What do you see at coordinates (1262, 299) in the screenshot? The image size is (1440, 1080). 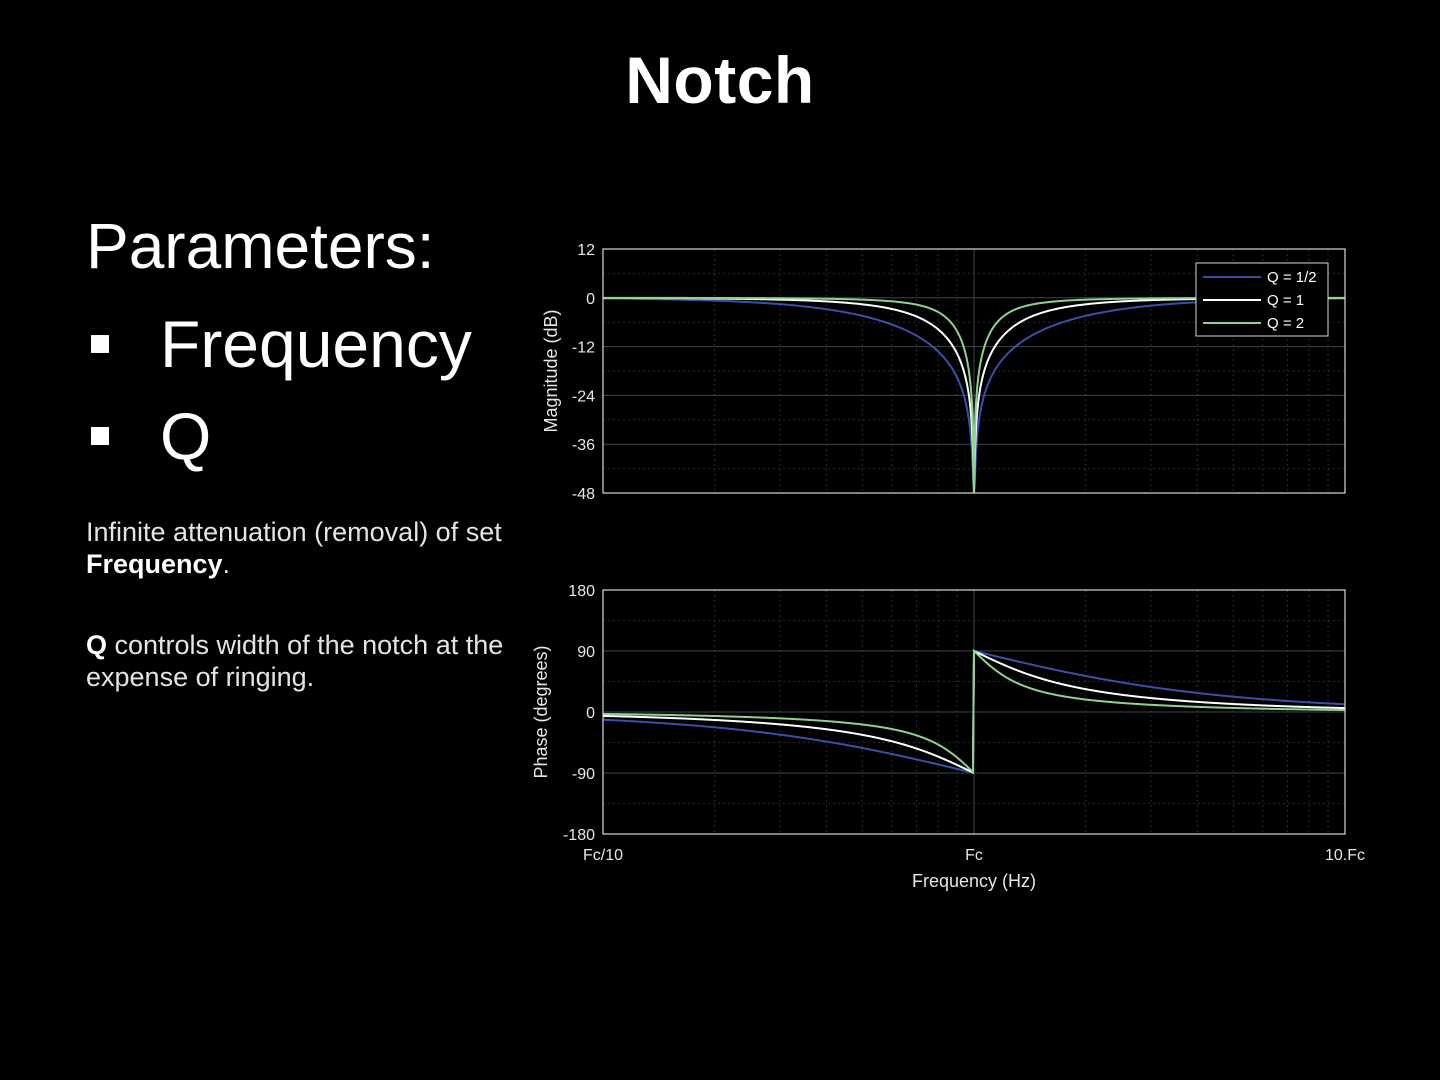 I see `legend: Q = 1/2 Q = 1 Q = 2` at bounding box center [1262, 299].